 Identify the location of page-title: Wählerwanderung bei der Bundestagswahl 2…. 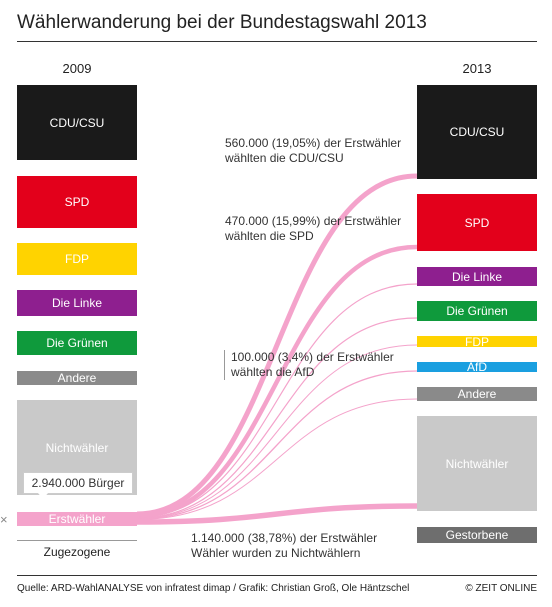
(222, 22).